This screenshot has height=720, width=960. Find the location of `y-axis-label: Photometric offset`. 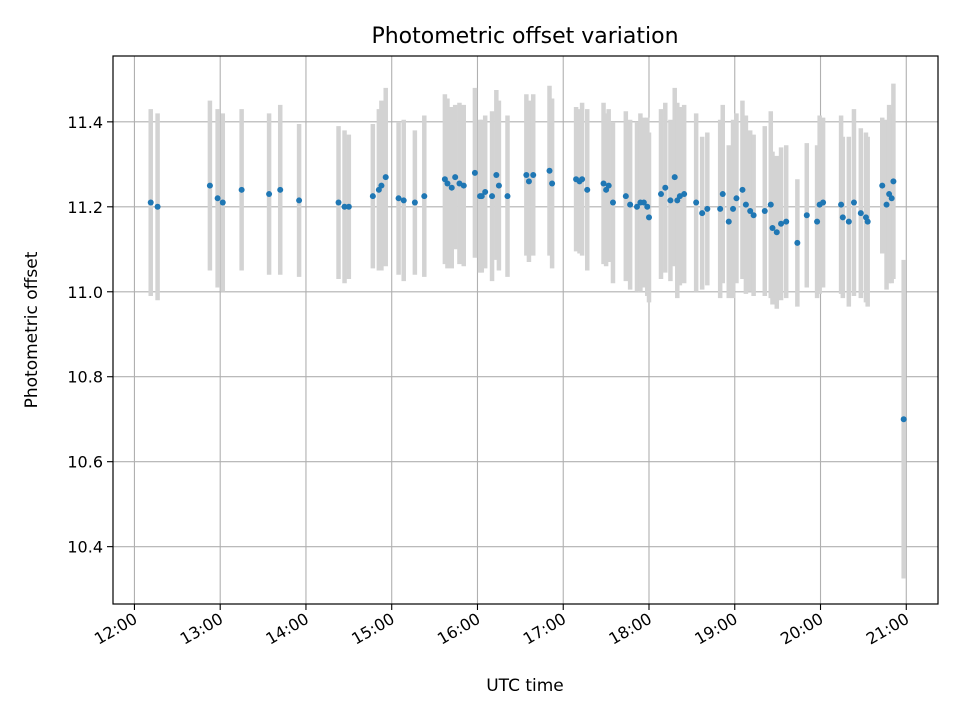

y-axis-label: Photometric offset is located at coordinates (32, 329).